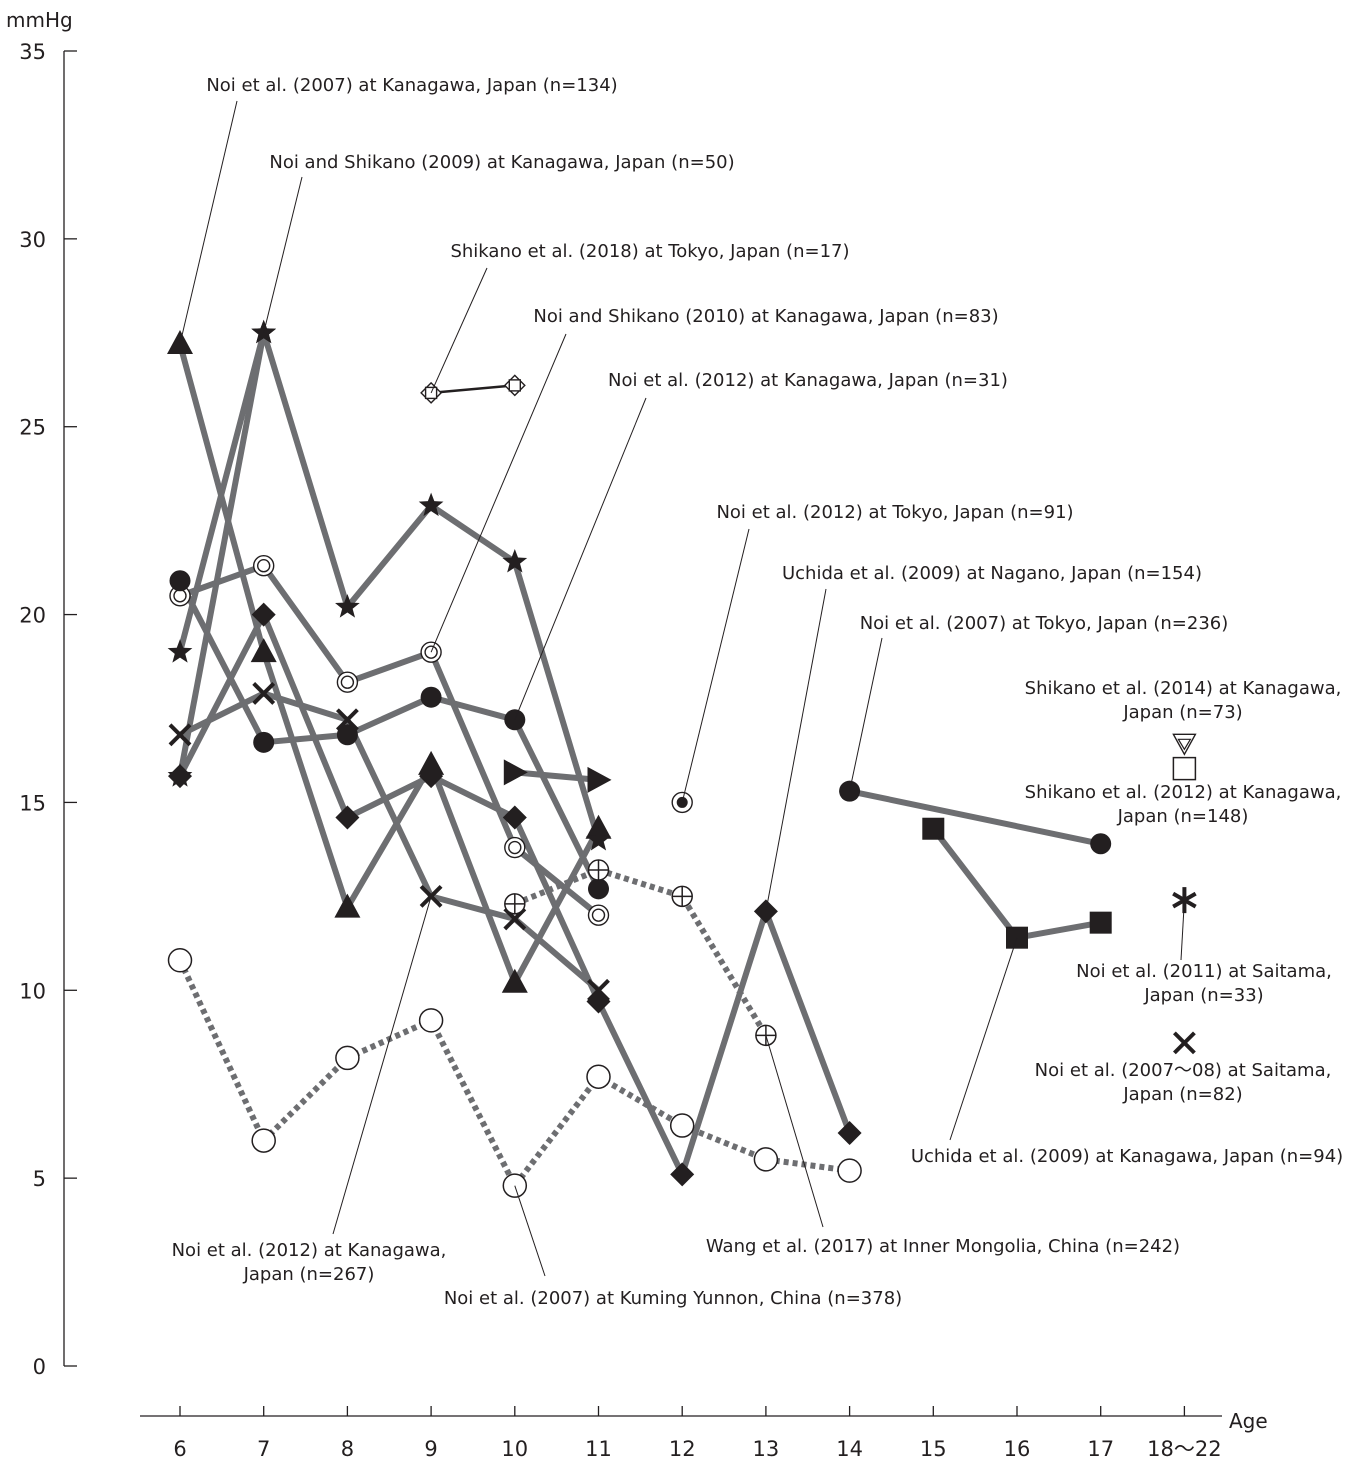  Describe the element at coordinates (263, 650) in the screenshot. I see `data-point-s0-p1` at that location.